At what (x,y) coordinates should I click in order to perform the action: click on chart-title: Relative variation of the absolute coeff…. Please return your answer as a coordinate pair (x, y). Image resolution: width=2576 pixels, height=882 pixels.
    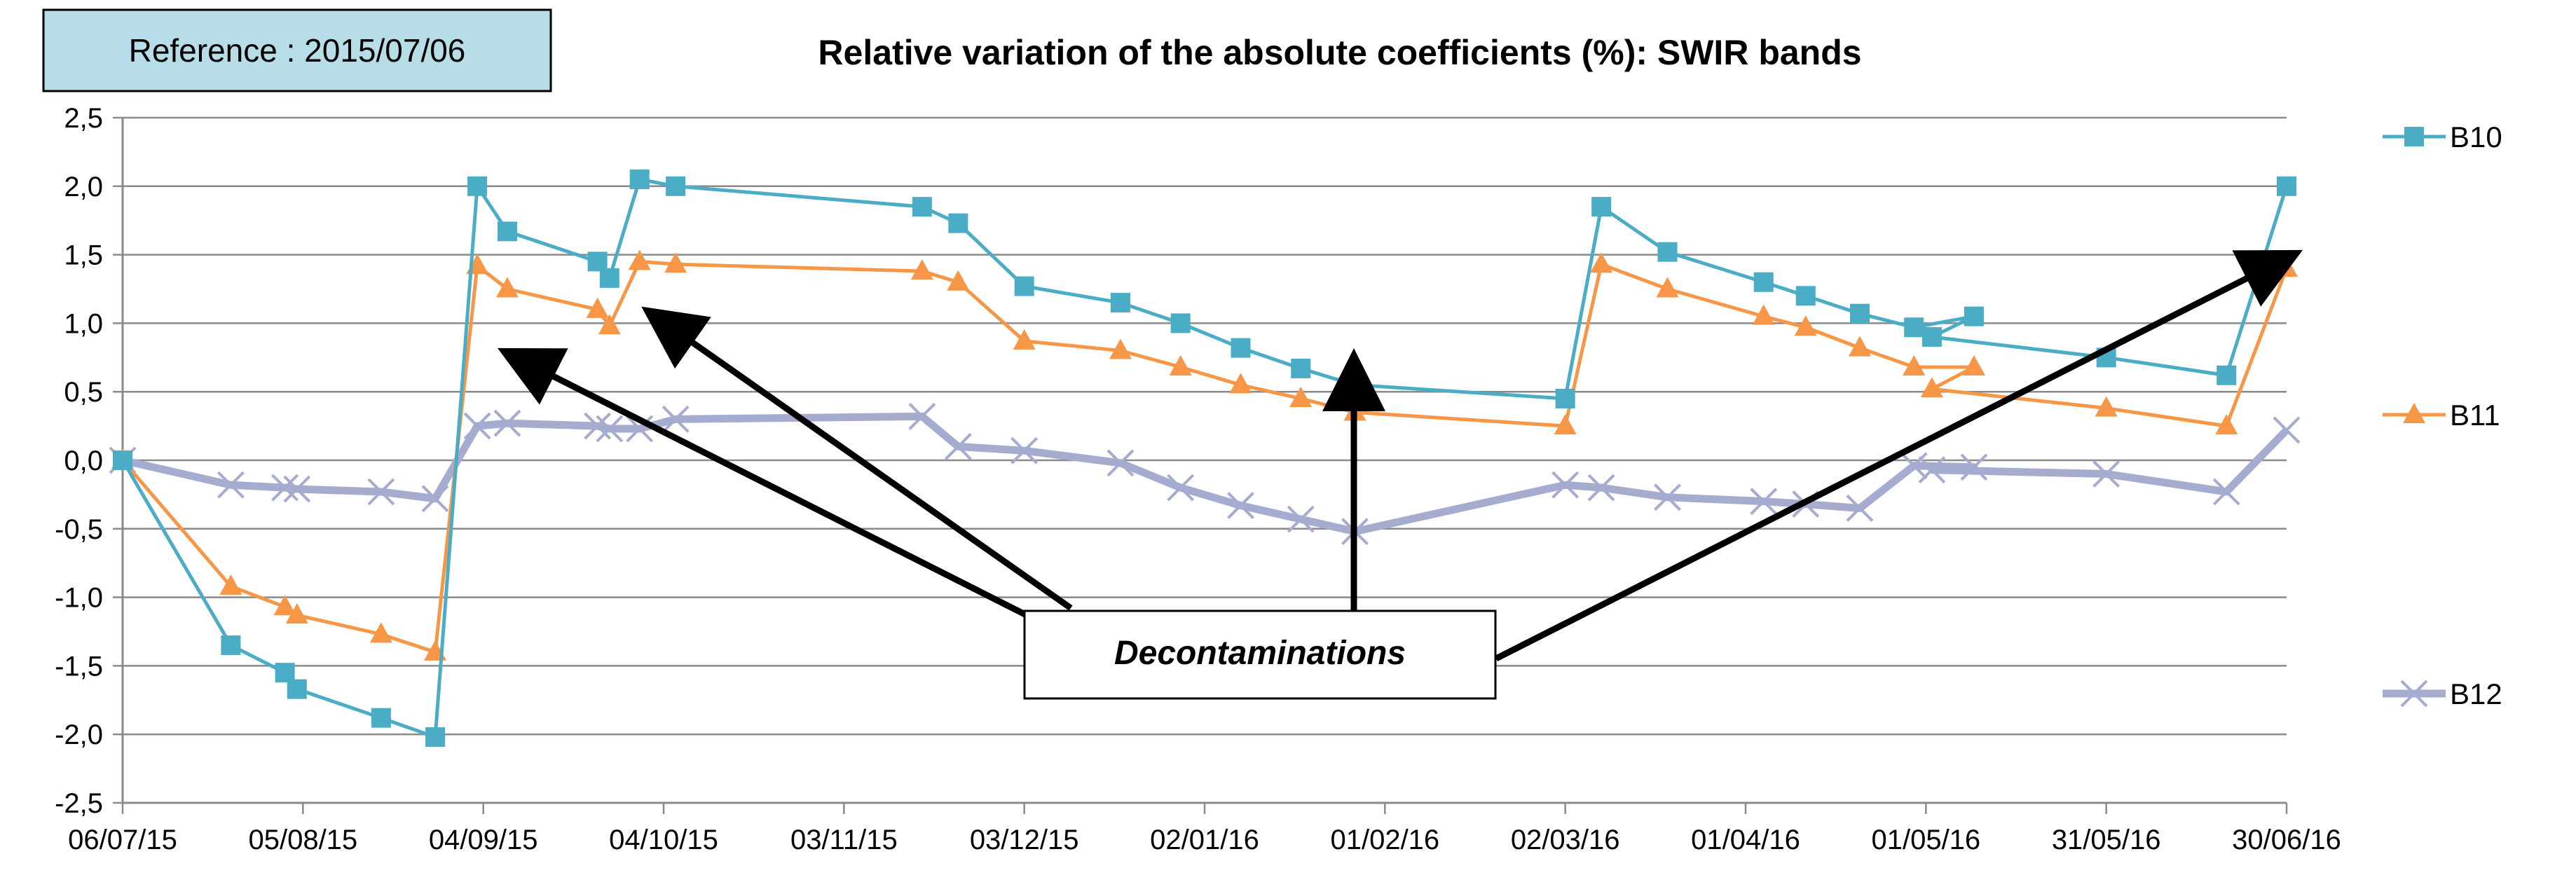
    Looking at the image, I should click on (1339, 52).